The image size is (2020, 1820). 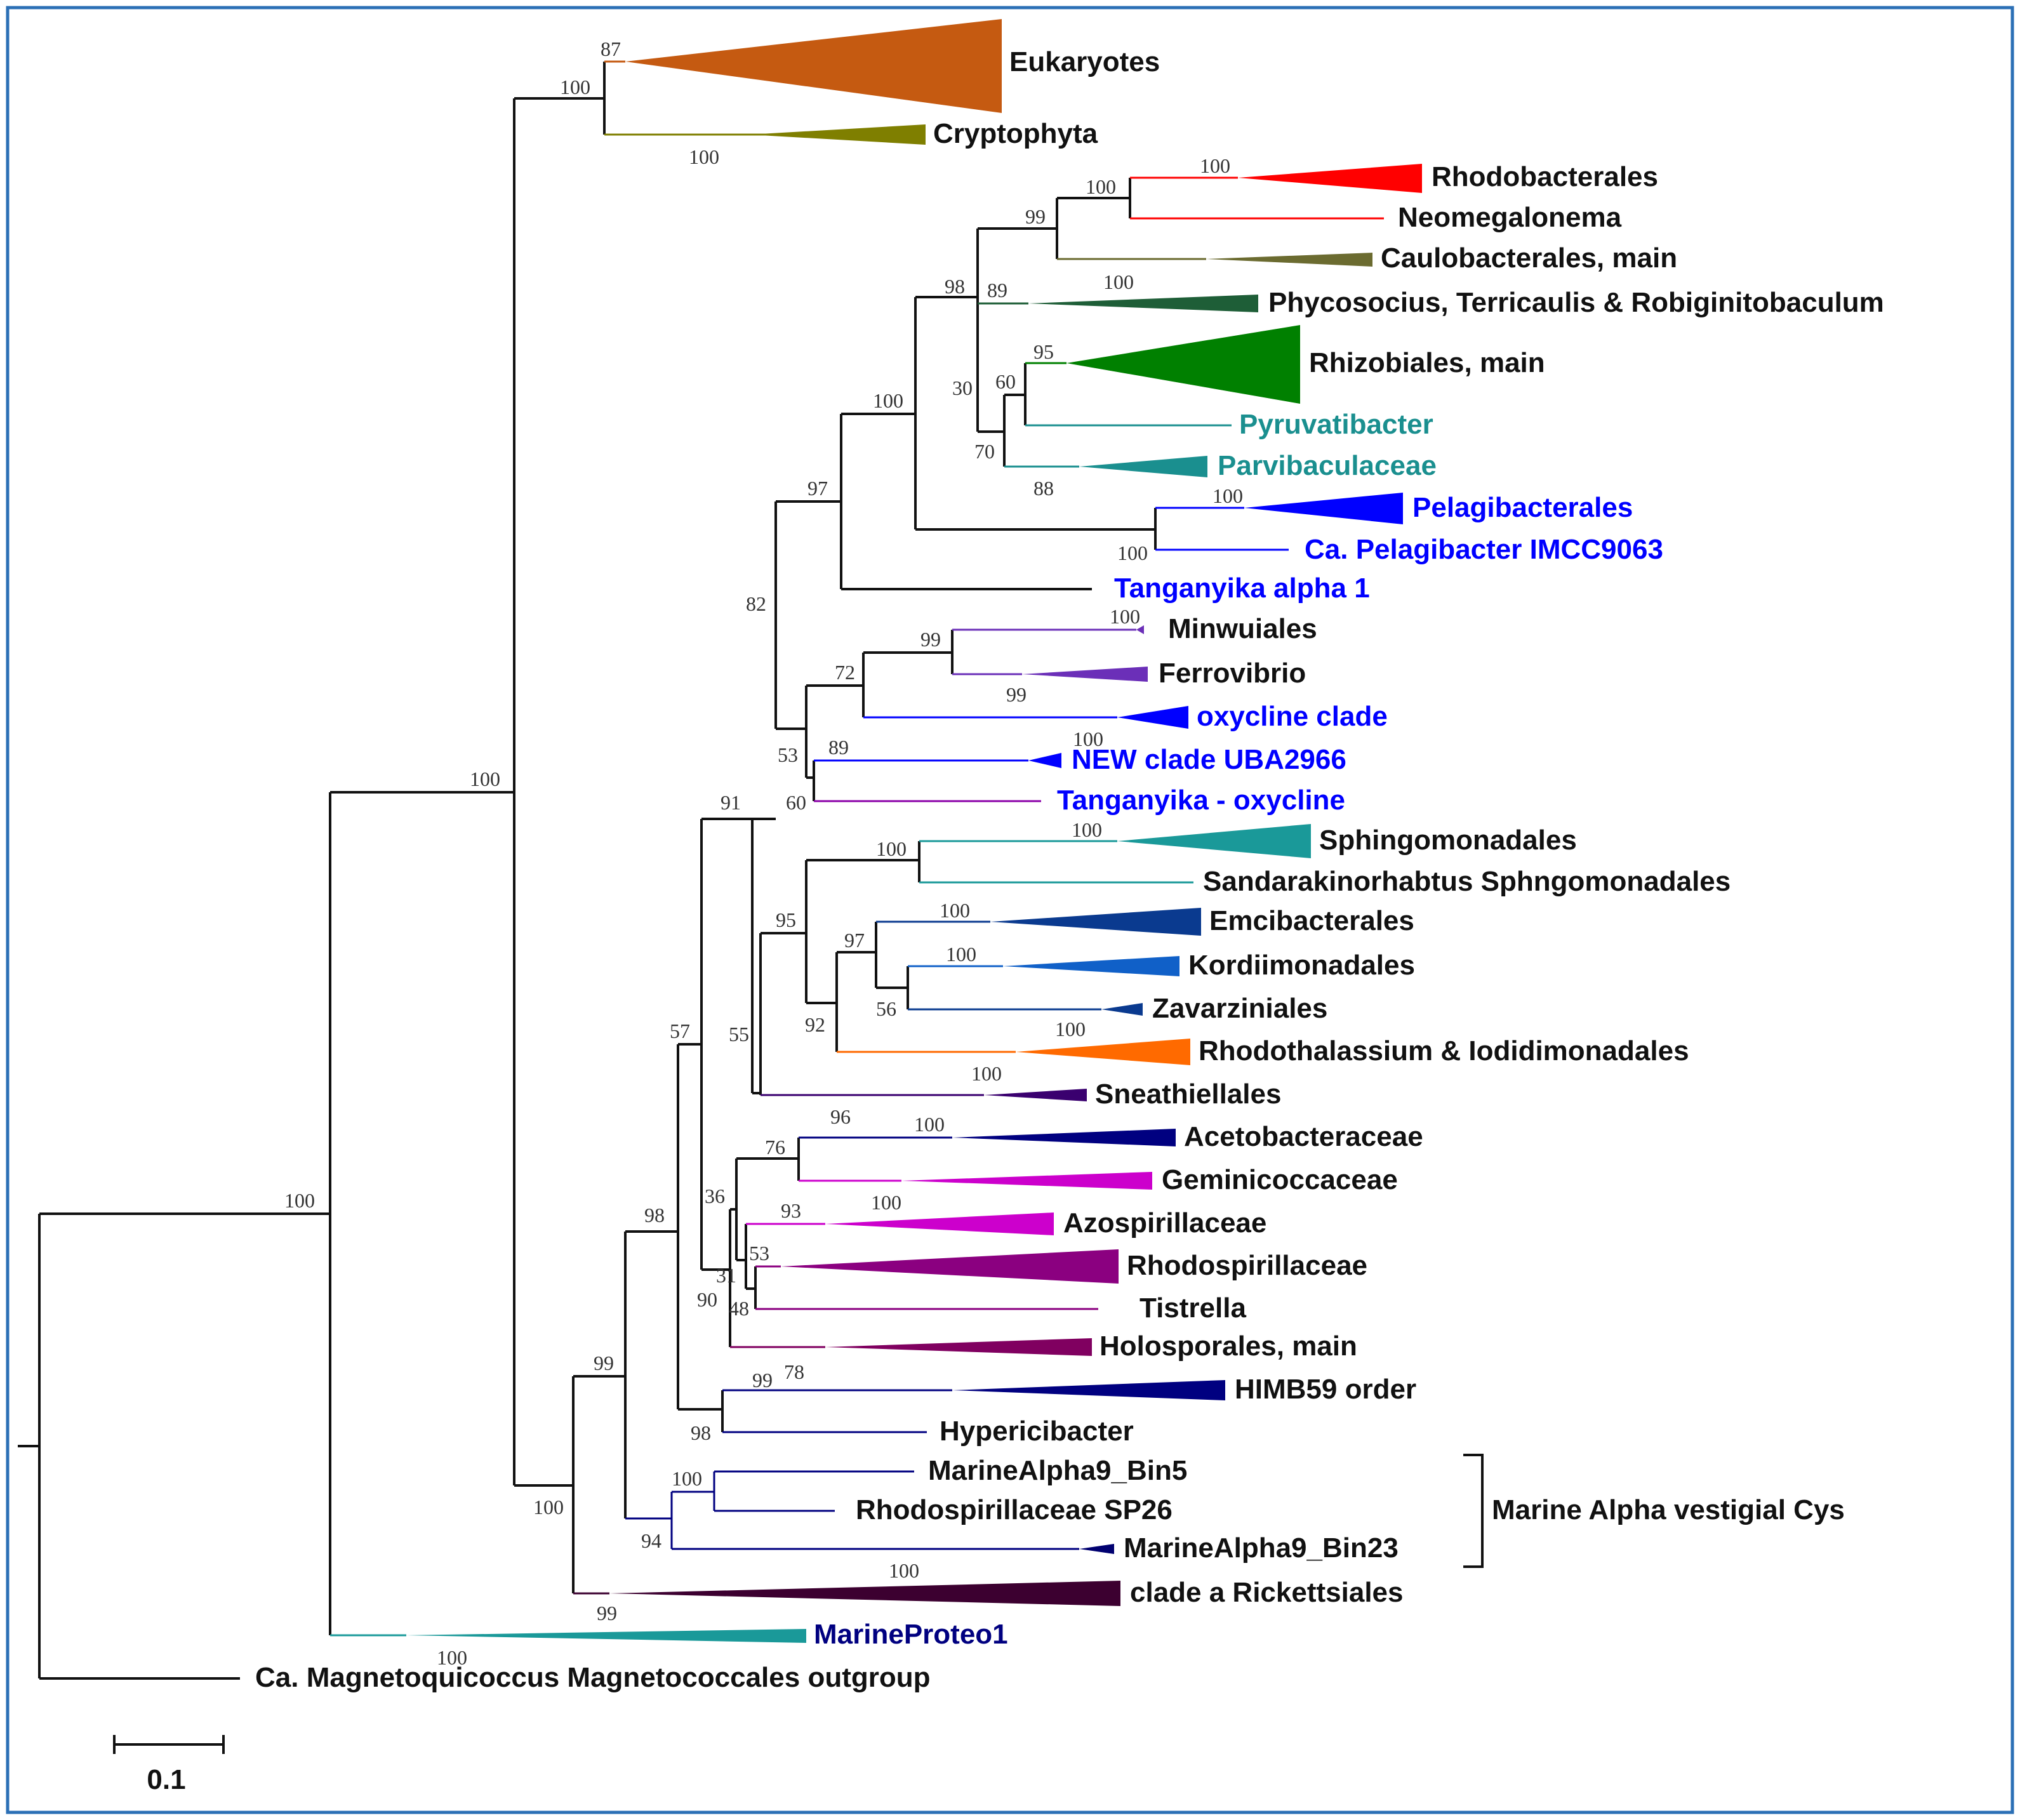 What do you see at coordinates (739, 1034) in the screenshot?
I see `bootstrap: 55` at bounding box center [739, 1034].